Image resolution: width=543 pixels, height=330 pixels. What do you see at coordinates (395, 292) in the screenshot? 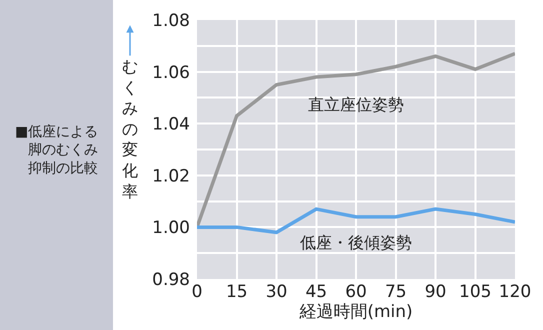
I see `x-tick-label: 75` at bounding box center [395, 292].